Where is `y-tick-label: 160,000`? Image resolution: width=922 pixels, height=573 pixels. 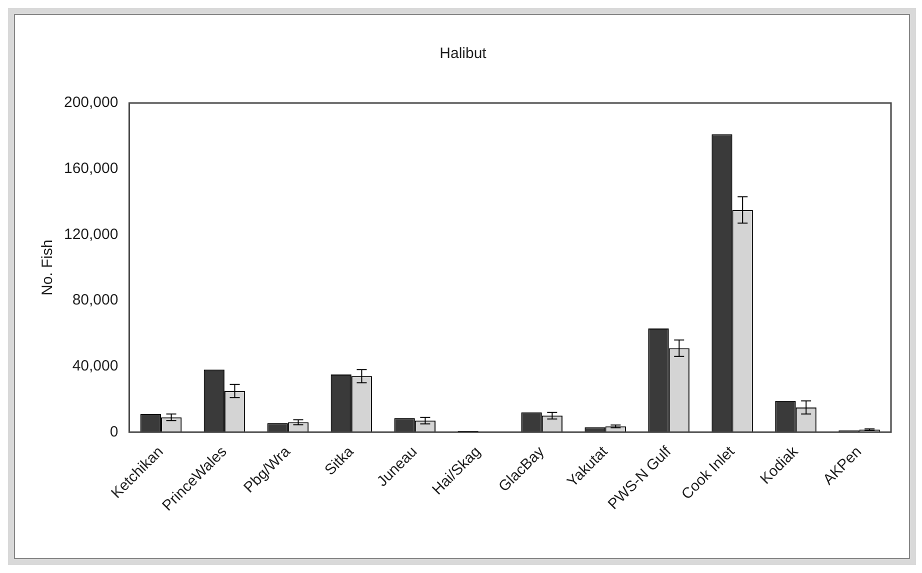
y-tick-label: 160,000 is located at coordinates (91, 168).